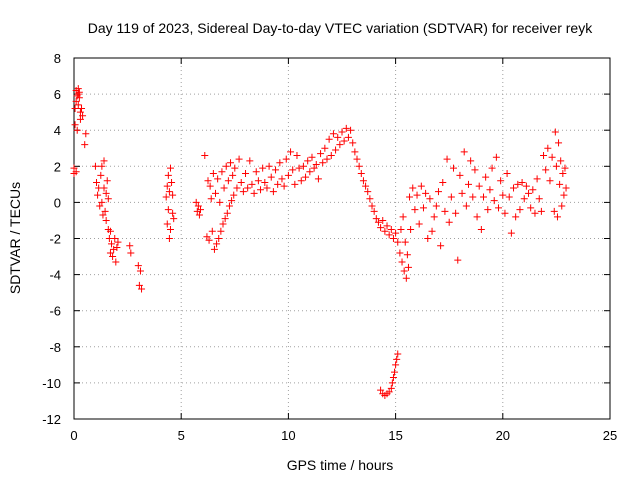 The width and height of the screenshot is (640, 480). What do you see at coordinates (57, 166) in the screenshot?
I see `y-tick-label: 2` at bounding box center [57, 166].